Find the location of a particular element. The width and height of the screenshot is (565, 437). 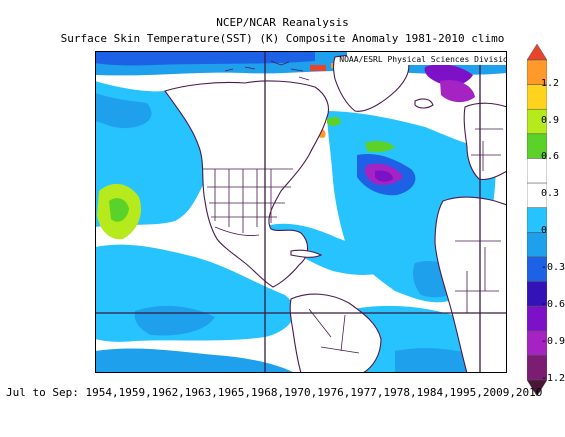

iceland-warm is located at coordinates (334, 121).